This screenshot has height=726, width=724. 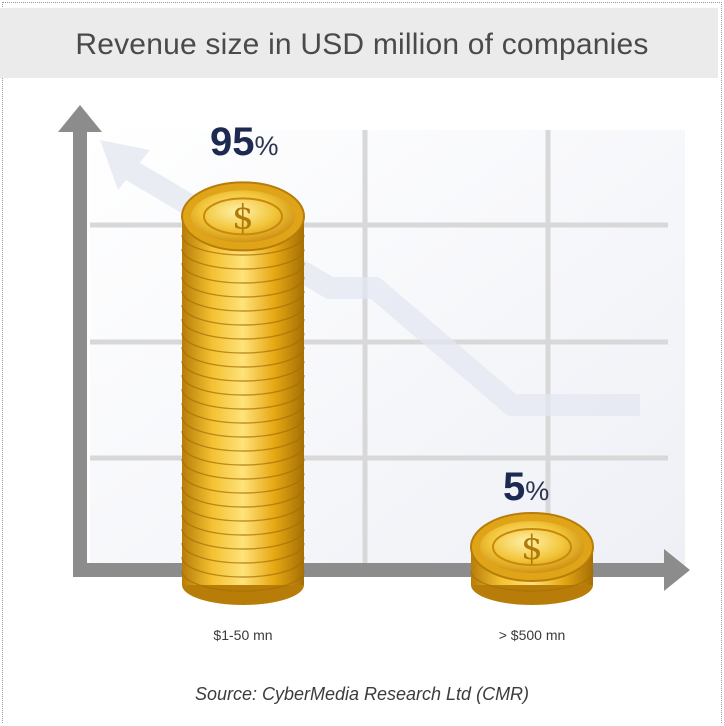 I want to click on data-label-1-unit: %, so click(x=267, y=146).